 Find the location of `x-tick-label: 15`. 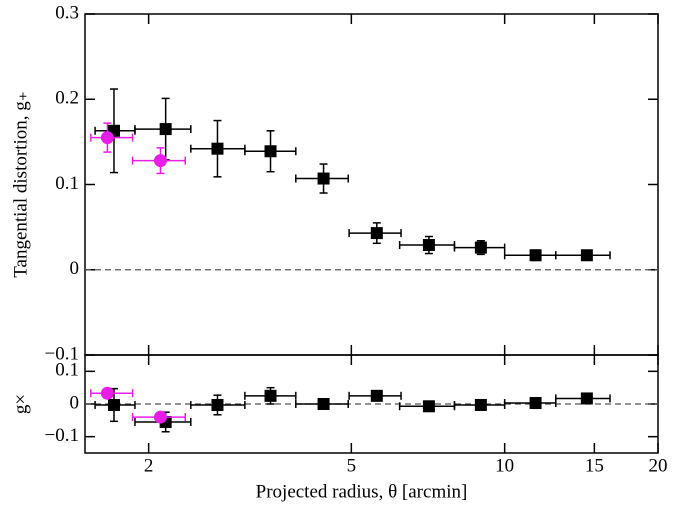

x-tick-label: 15 is located at coordinates (594, 465).